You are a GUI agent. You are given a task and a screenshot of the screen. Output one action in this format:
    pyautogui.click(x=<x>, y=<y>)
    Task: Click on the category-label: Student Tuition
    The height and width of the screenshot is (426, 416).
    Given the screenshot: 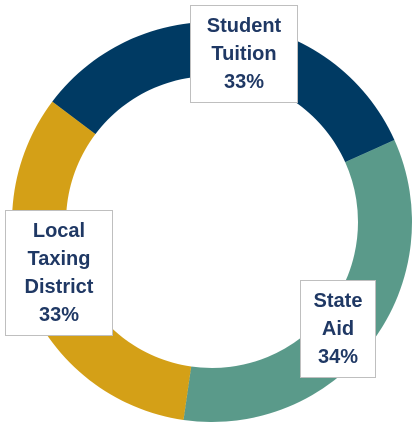 What is the action you would take?
    pyautogui.click(x=244, y=40)
    